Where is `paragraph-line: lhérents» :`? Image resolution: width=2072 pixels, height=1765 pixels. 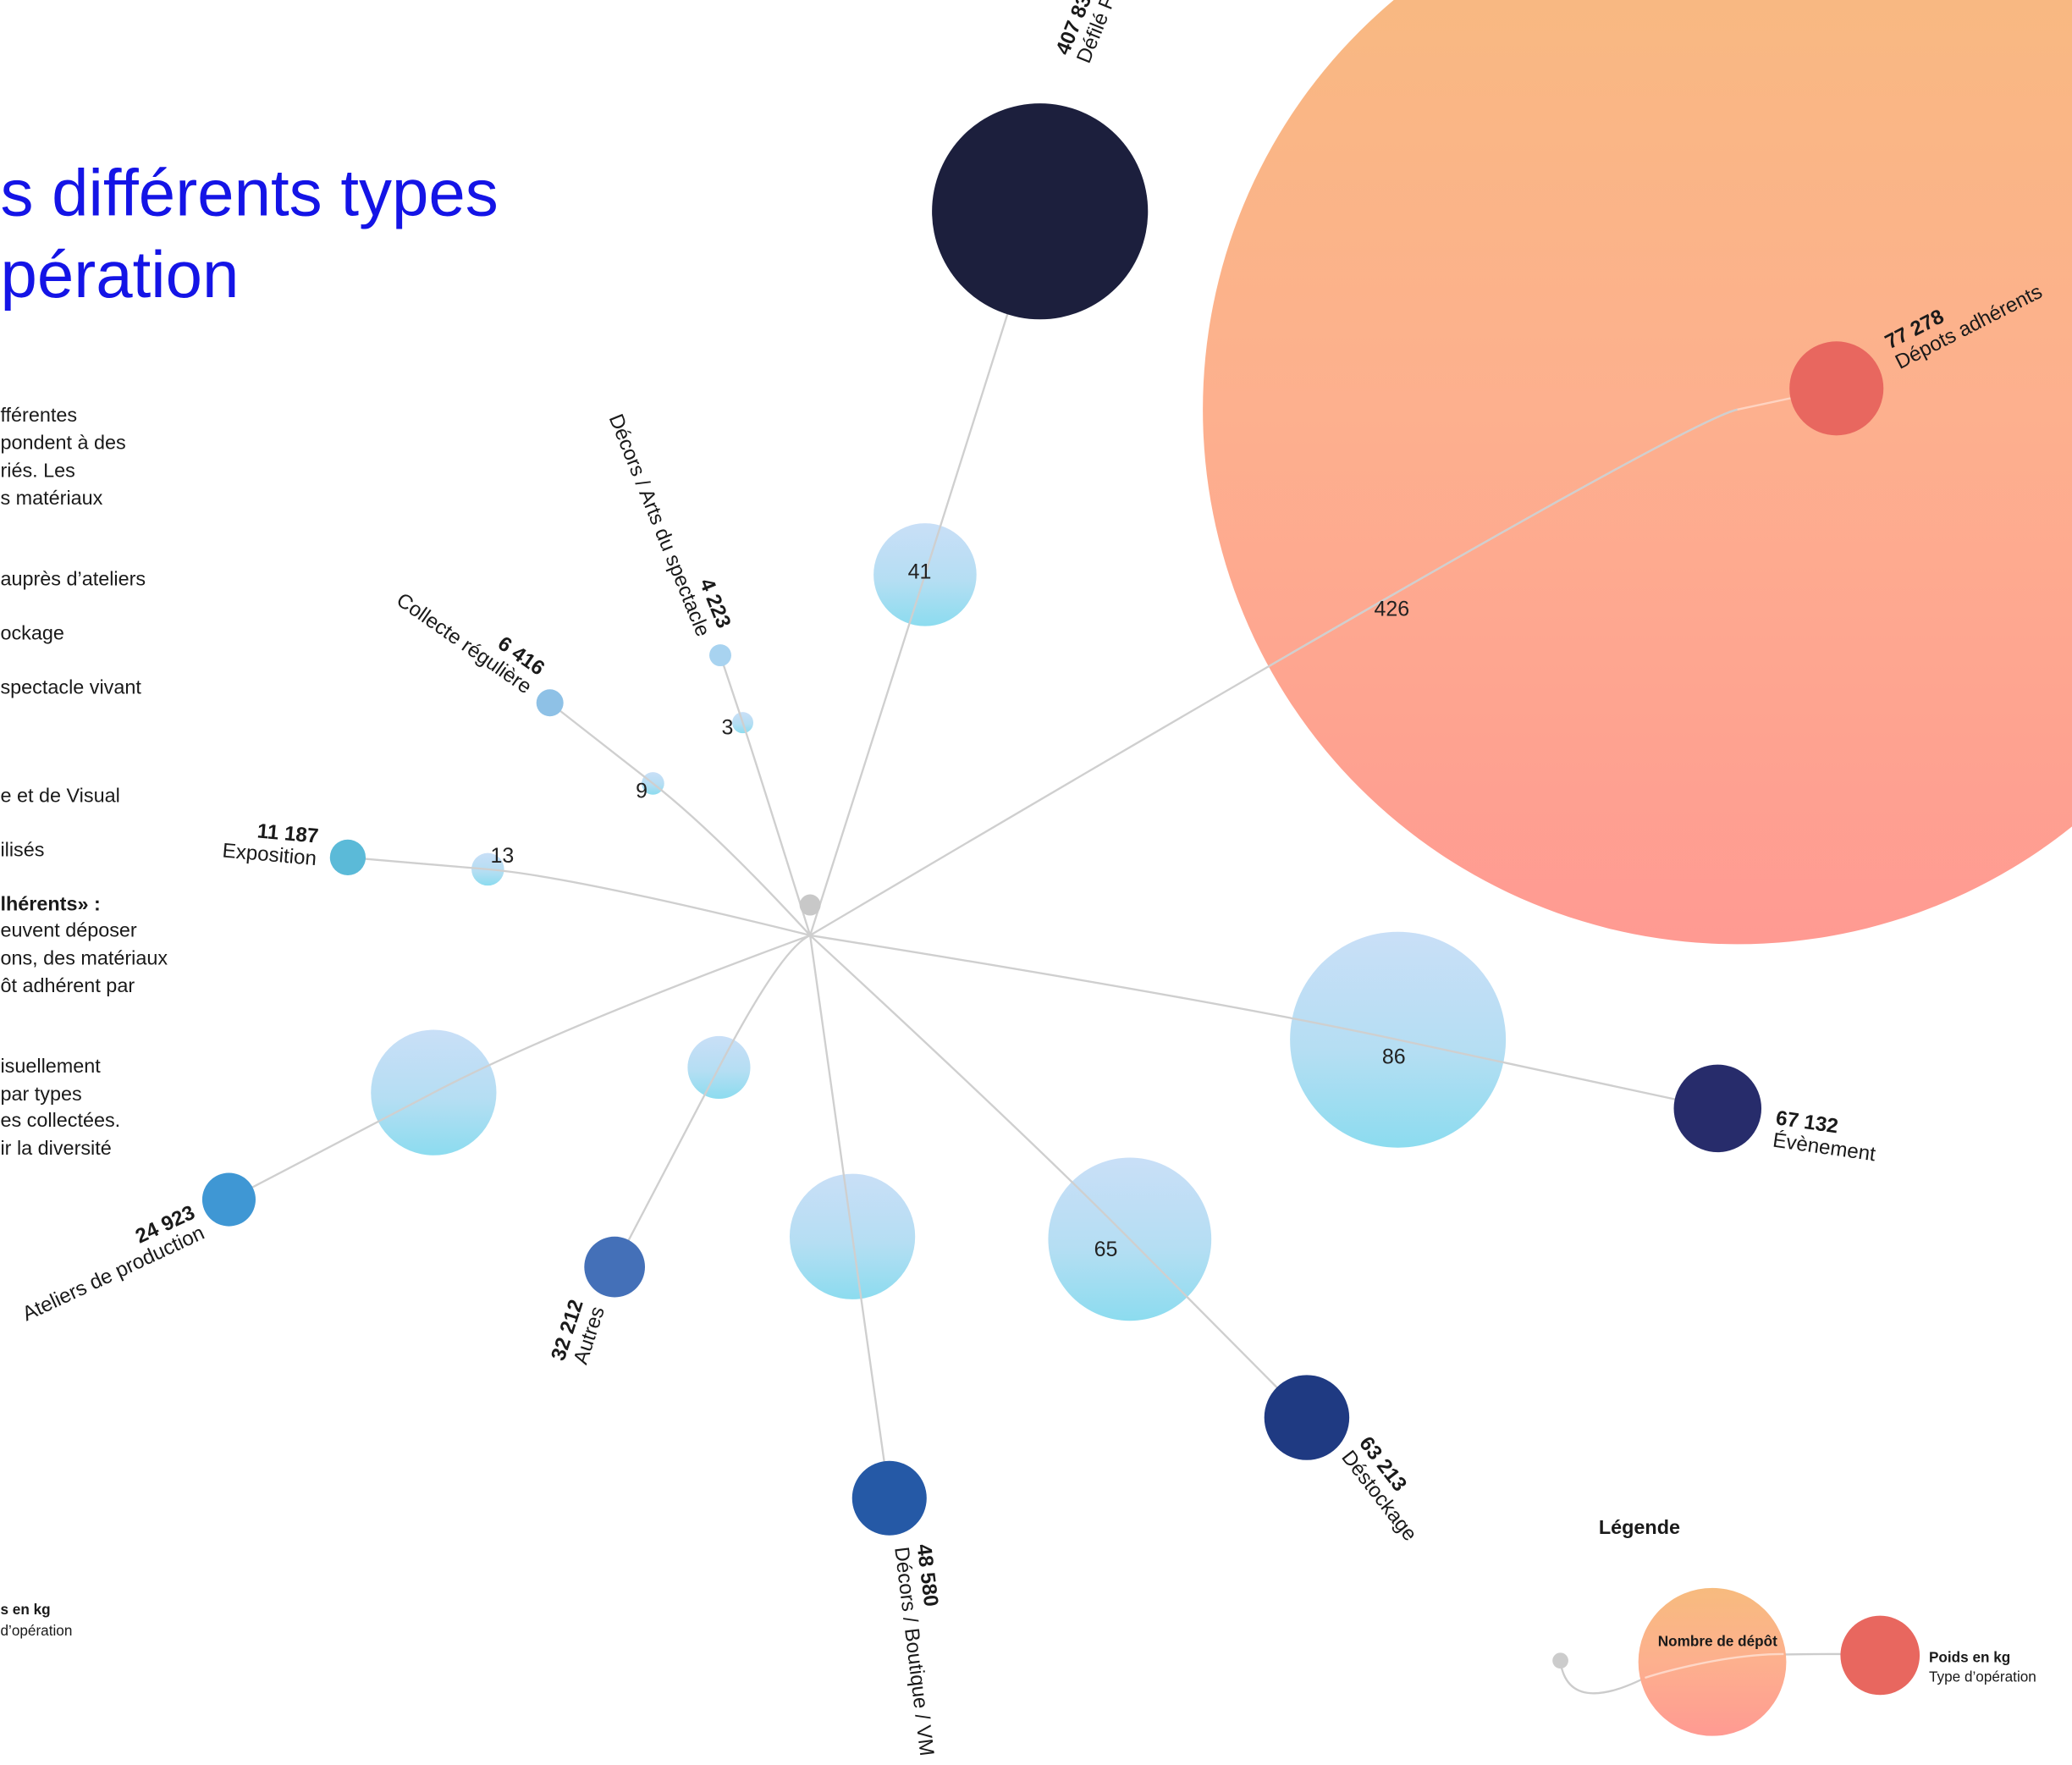 paragraph-line: lhérents» : is located at coordinates (50, 903).